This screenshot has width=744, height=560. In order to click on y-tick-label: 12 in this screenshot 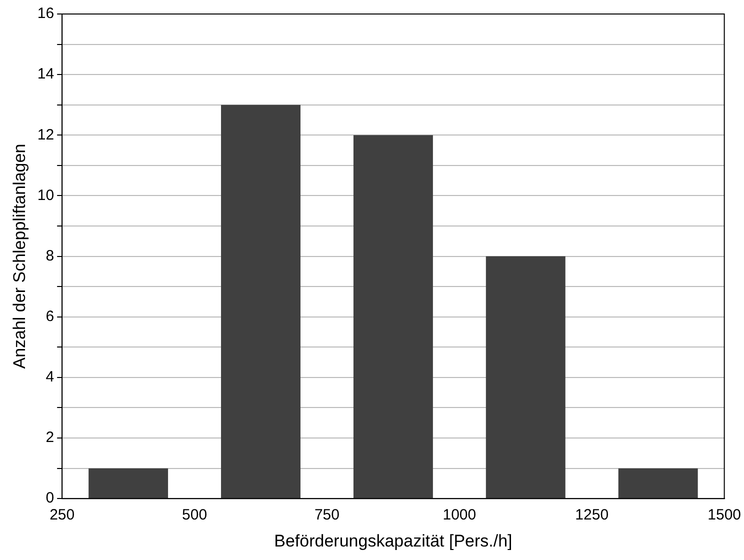, I will do `click(45, 135)`.